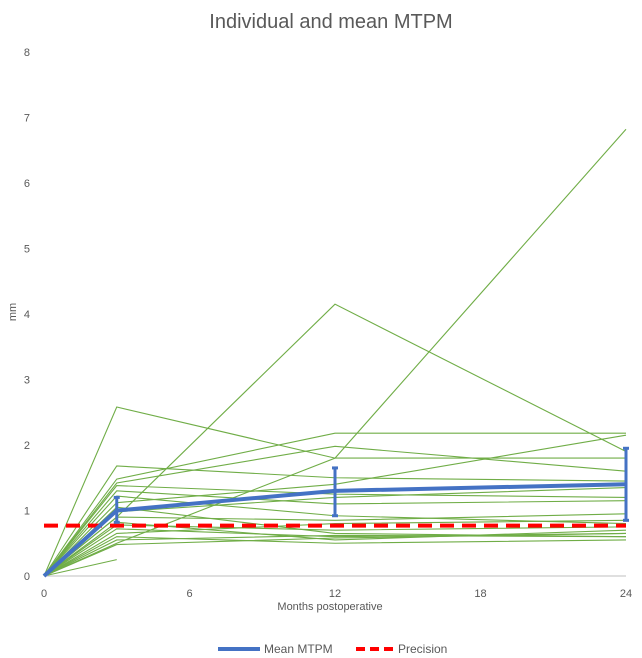 Image resolution: width=642 pixels, height=658 pixels. What do you see at coordinates (27, 512) in the screenshot?
I see `y-tick-label: 1` at bounding box center [27, 512].